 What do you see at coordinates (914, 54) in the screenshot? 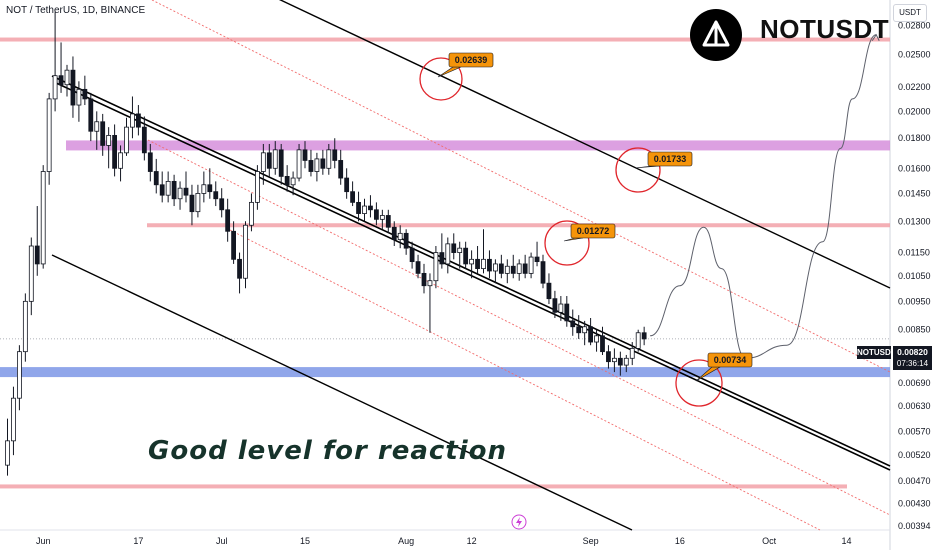
I see `price-tick-label: 0.02500` at bounding box center [914, 54].